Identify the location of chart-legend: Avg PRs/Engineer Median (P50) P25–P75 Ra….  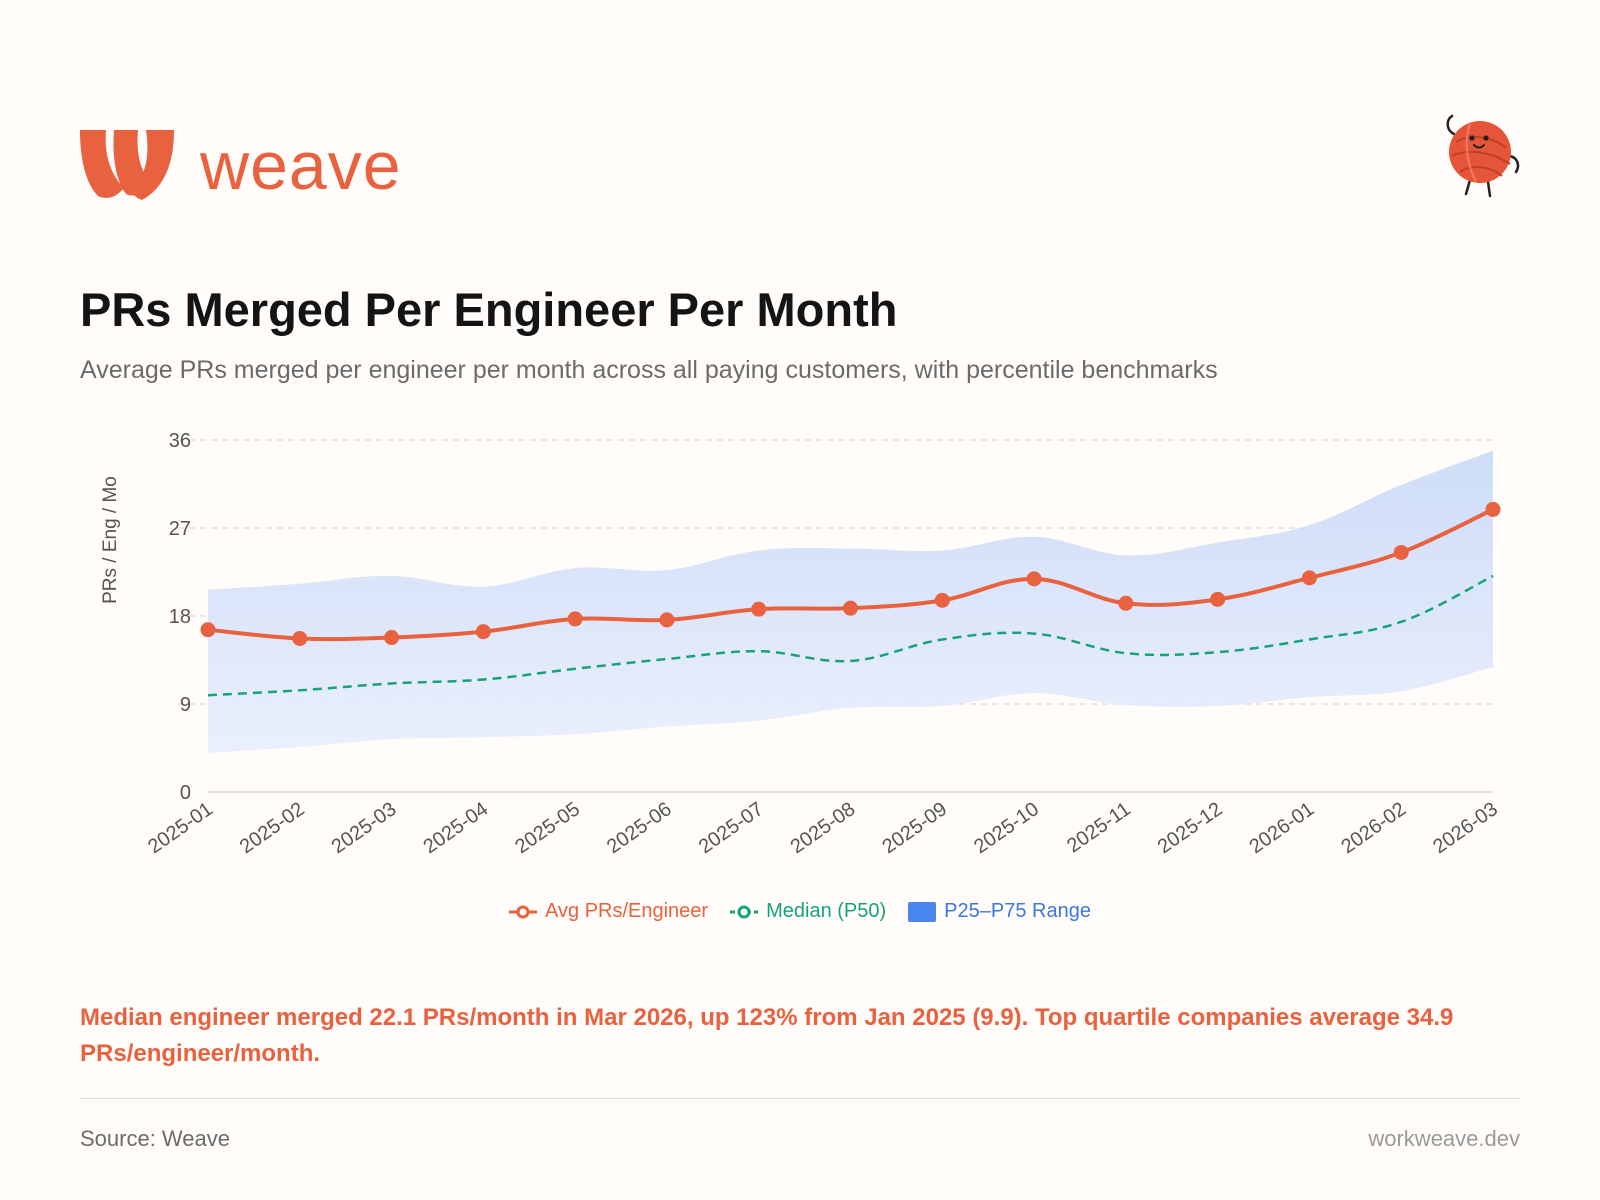
(800, 911).